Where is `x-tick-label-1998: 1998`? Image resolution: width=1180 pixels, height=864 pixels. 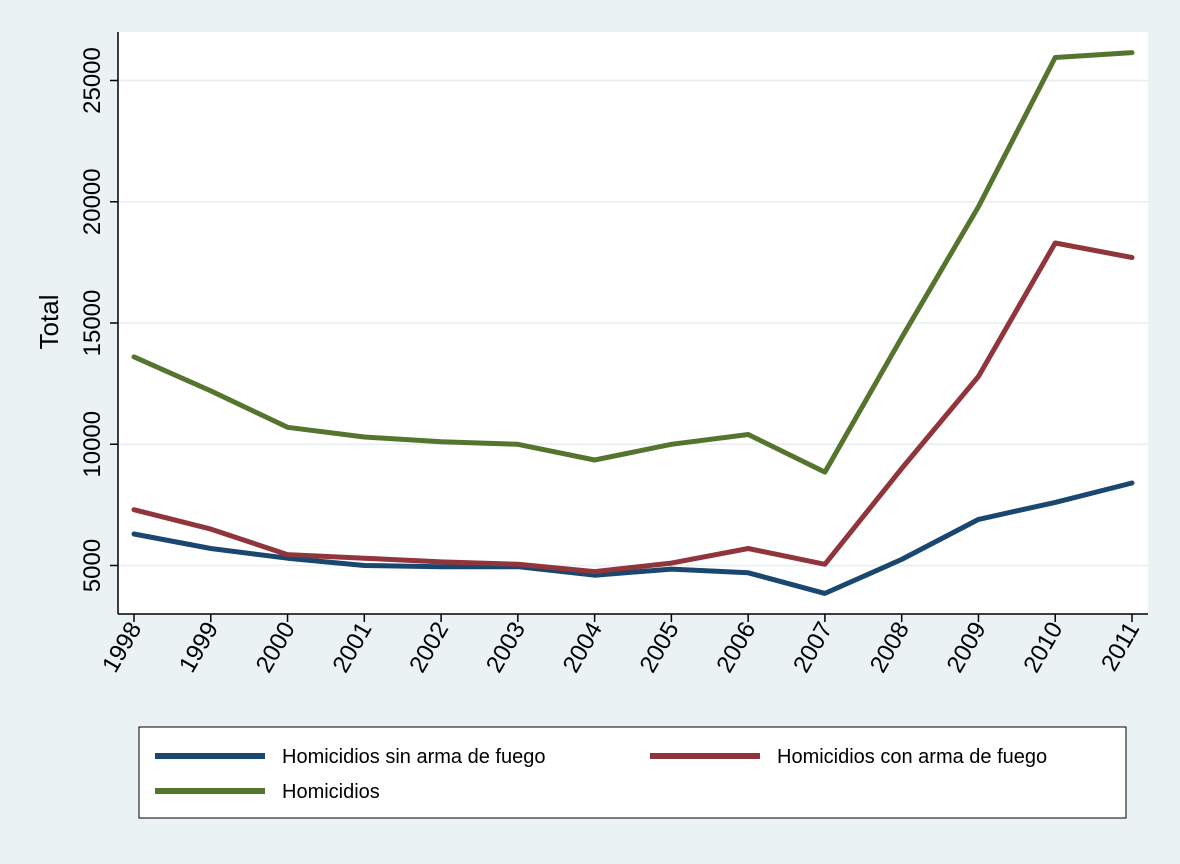
x-tick-label-1998: 1998 is located at coordinates (122, 648).